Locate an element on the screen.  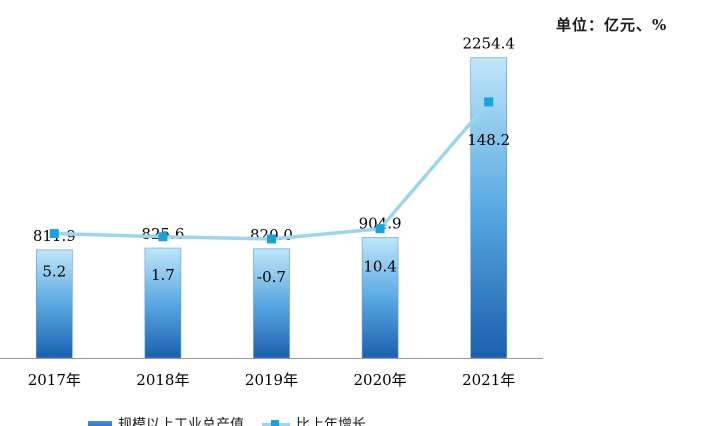
x-tick-label: 2020年 is located at coordinates (380, 380).